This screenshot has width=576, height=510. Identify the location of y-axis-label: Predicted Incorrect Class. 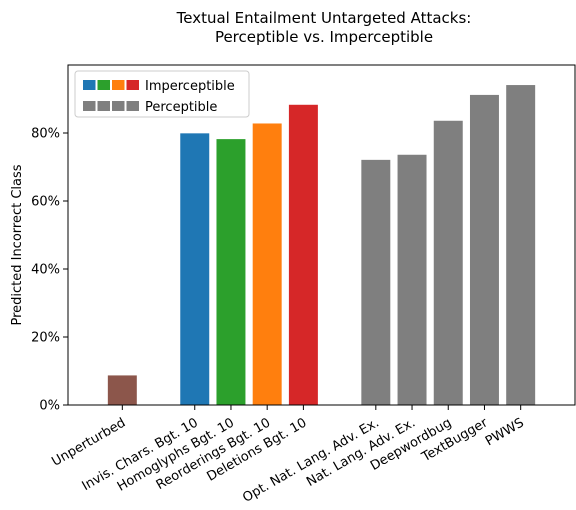
(17, 244).